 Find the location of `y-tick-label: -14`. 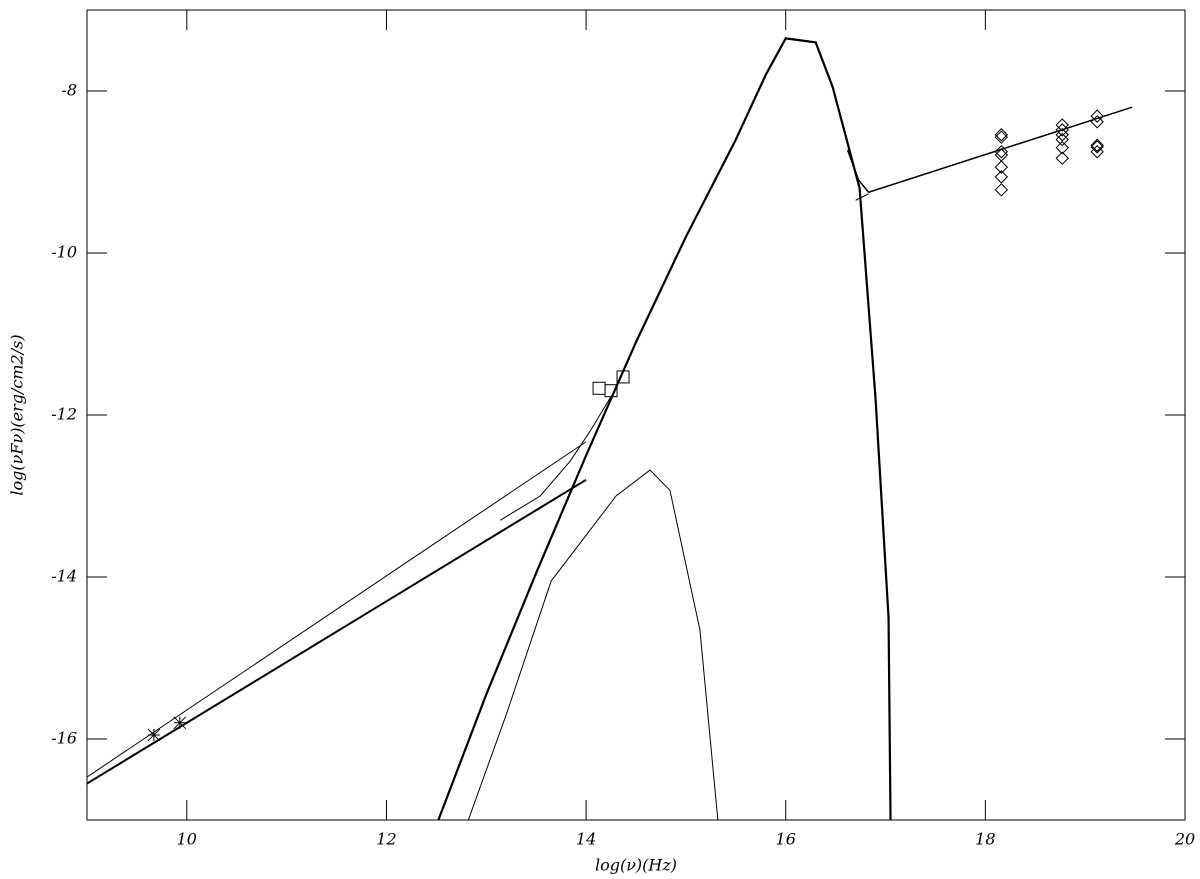

y-tick-label: -14 is located at coordinates (64, 576).